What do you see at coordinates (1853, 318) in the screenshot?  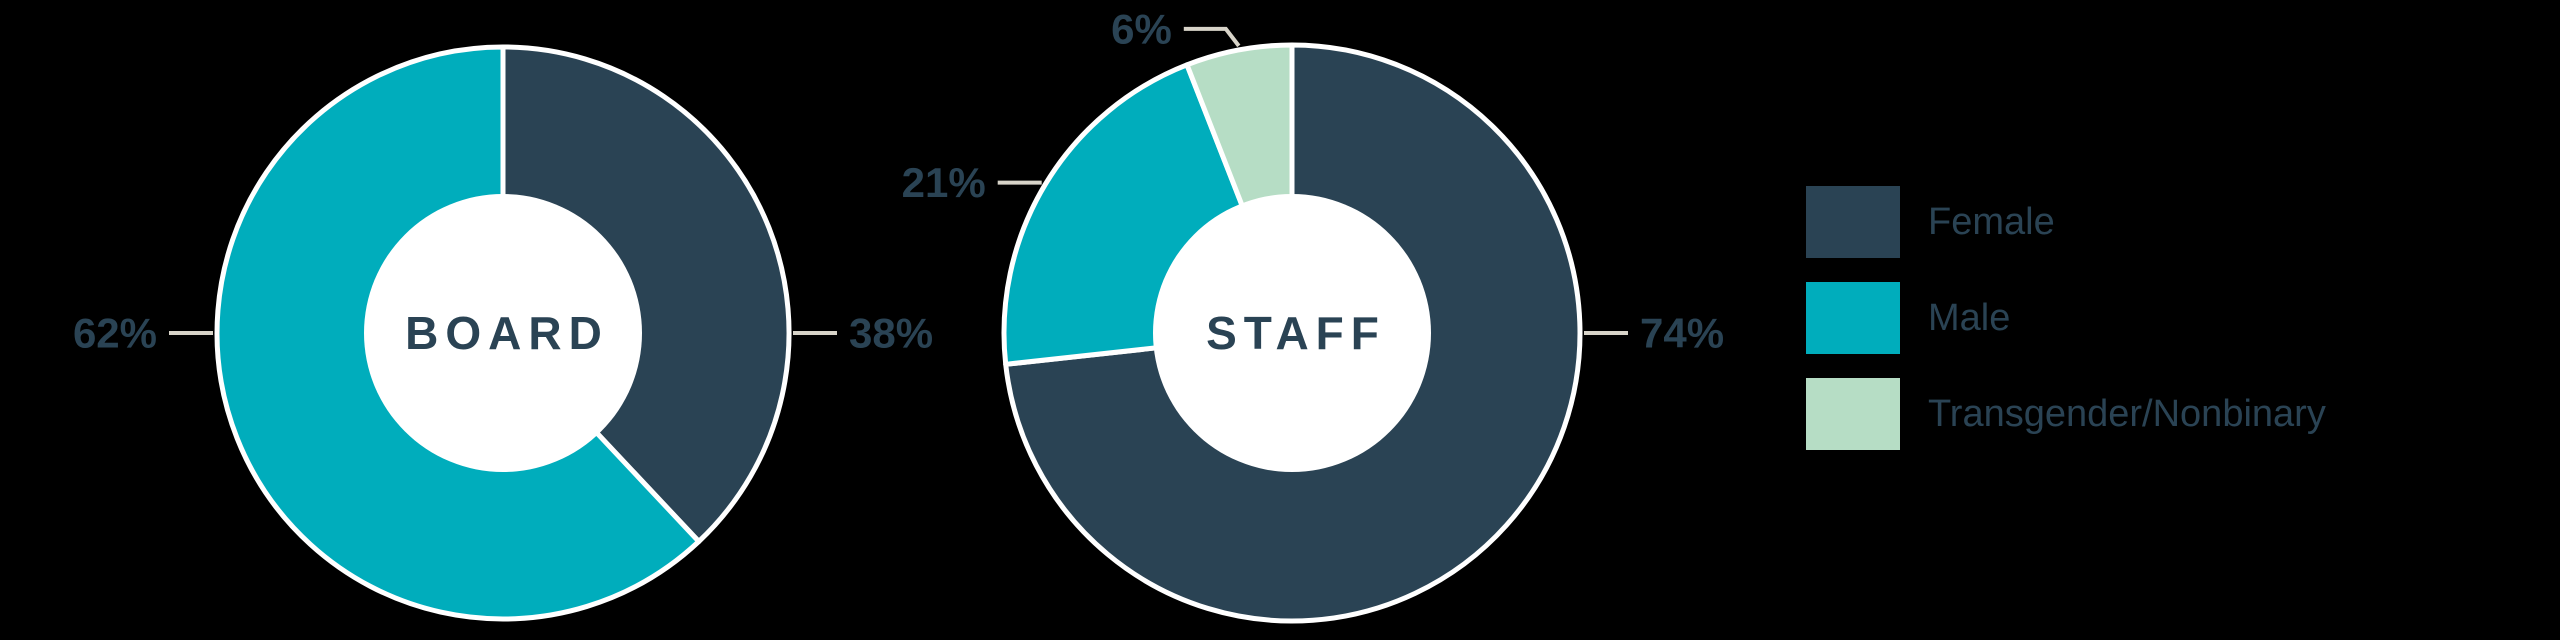 I see `legend-swatch-male` at bounding box center [1853, 318].